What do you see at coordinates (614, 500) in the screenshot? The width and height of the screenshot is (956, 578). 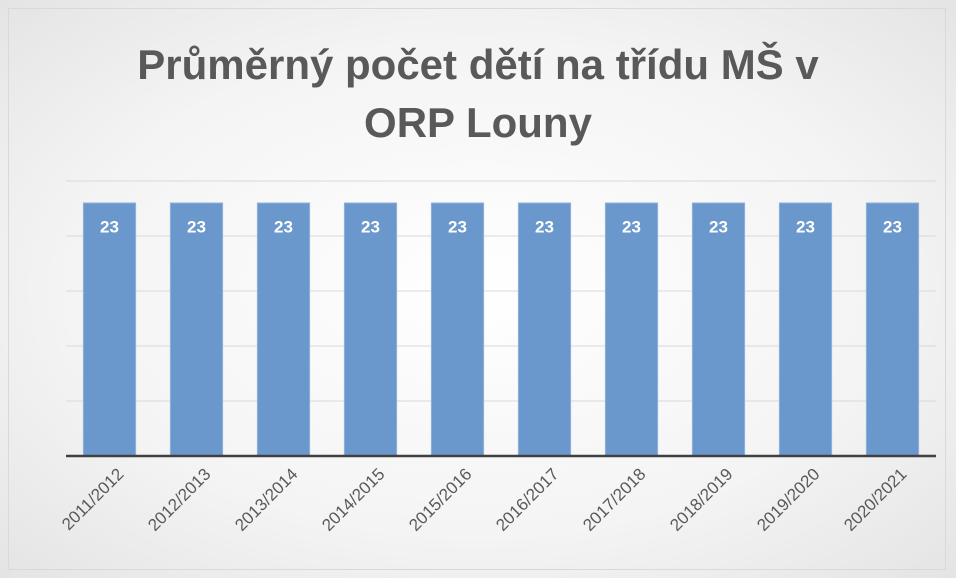 I see `x-tick-label: 2017/2018` at bounding box center [614, 500].